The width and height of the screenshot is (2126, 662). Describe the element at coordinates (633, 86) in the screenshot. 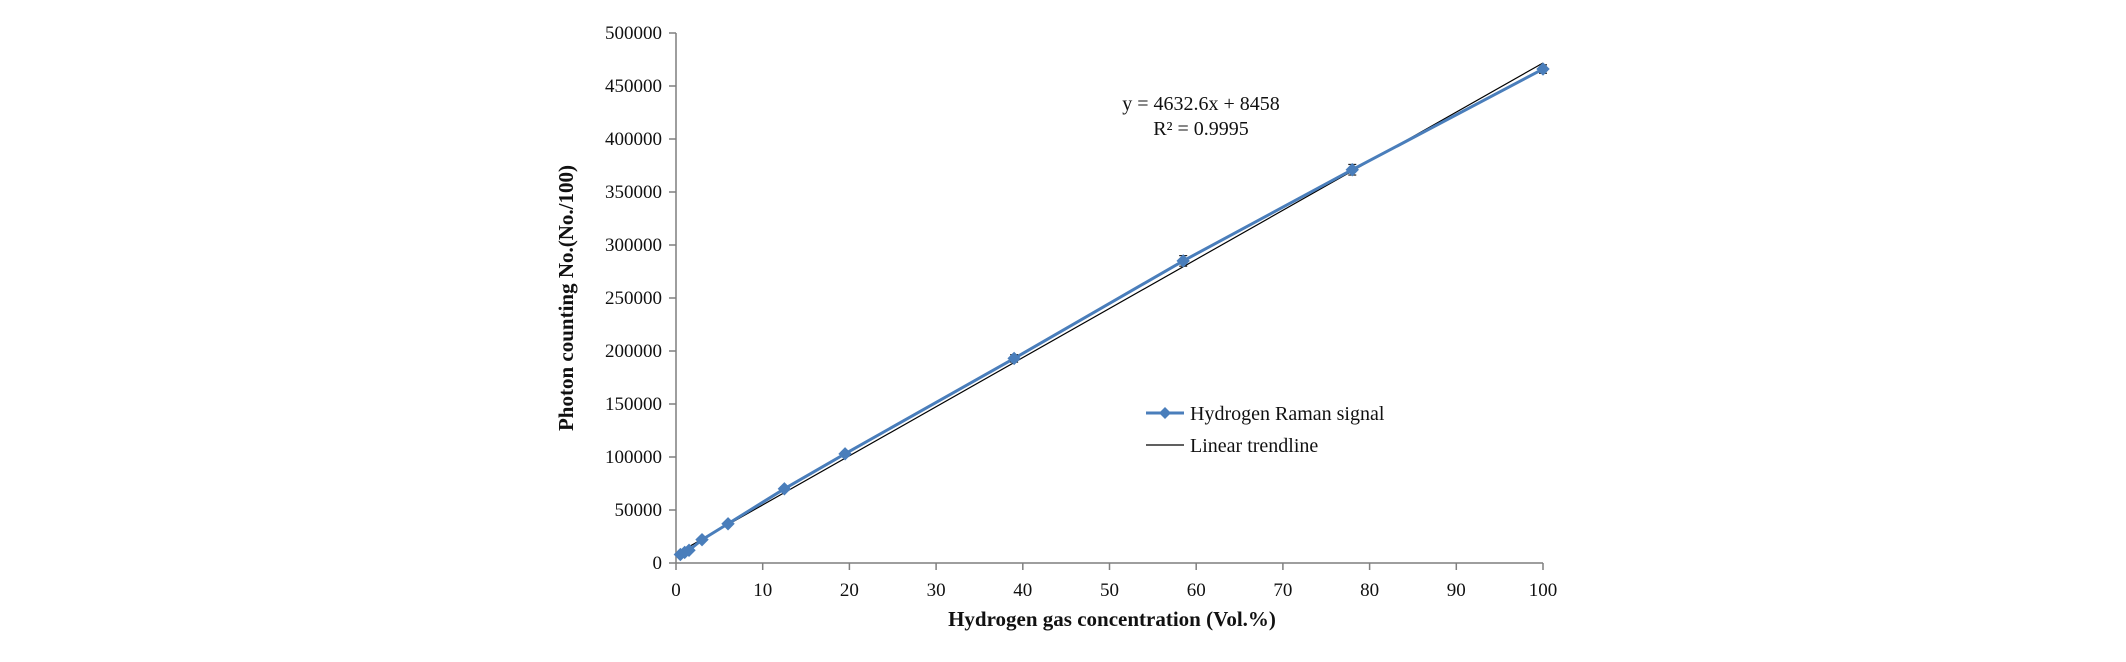

I see `y-tick-label: 450000` at that location.